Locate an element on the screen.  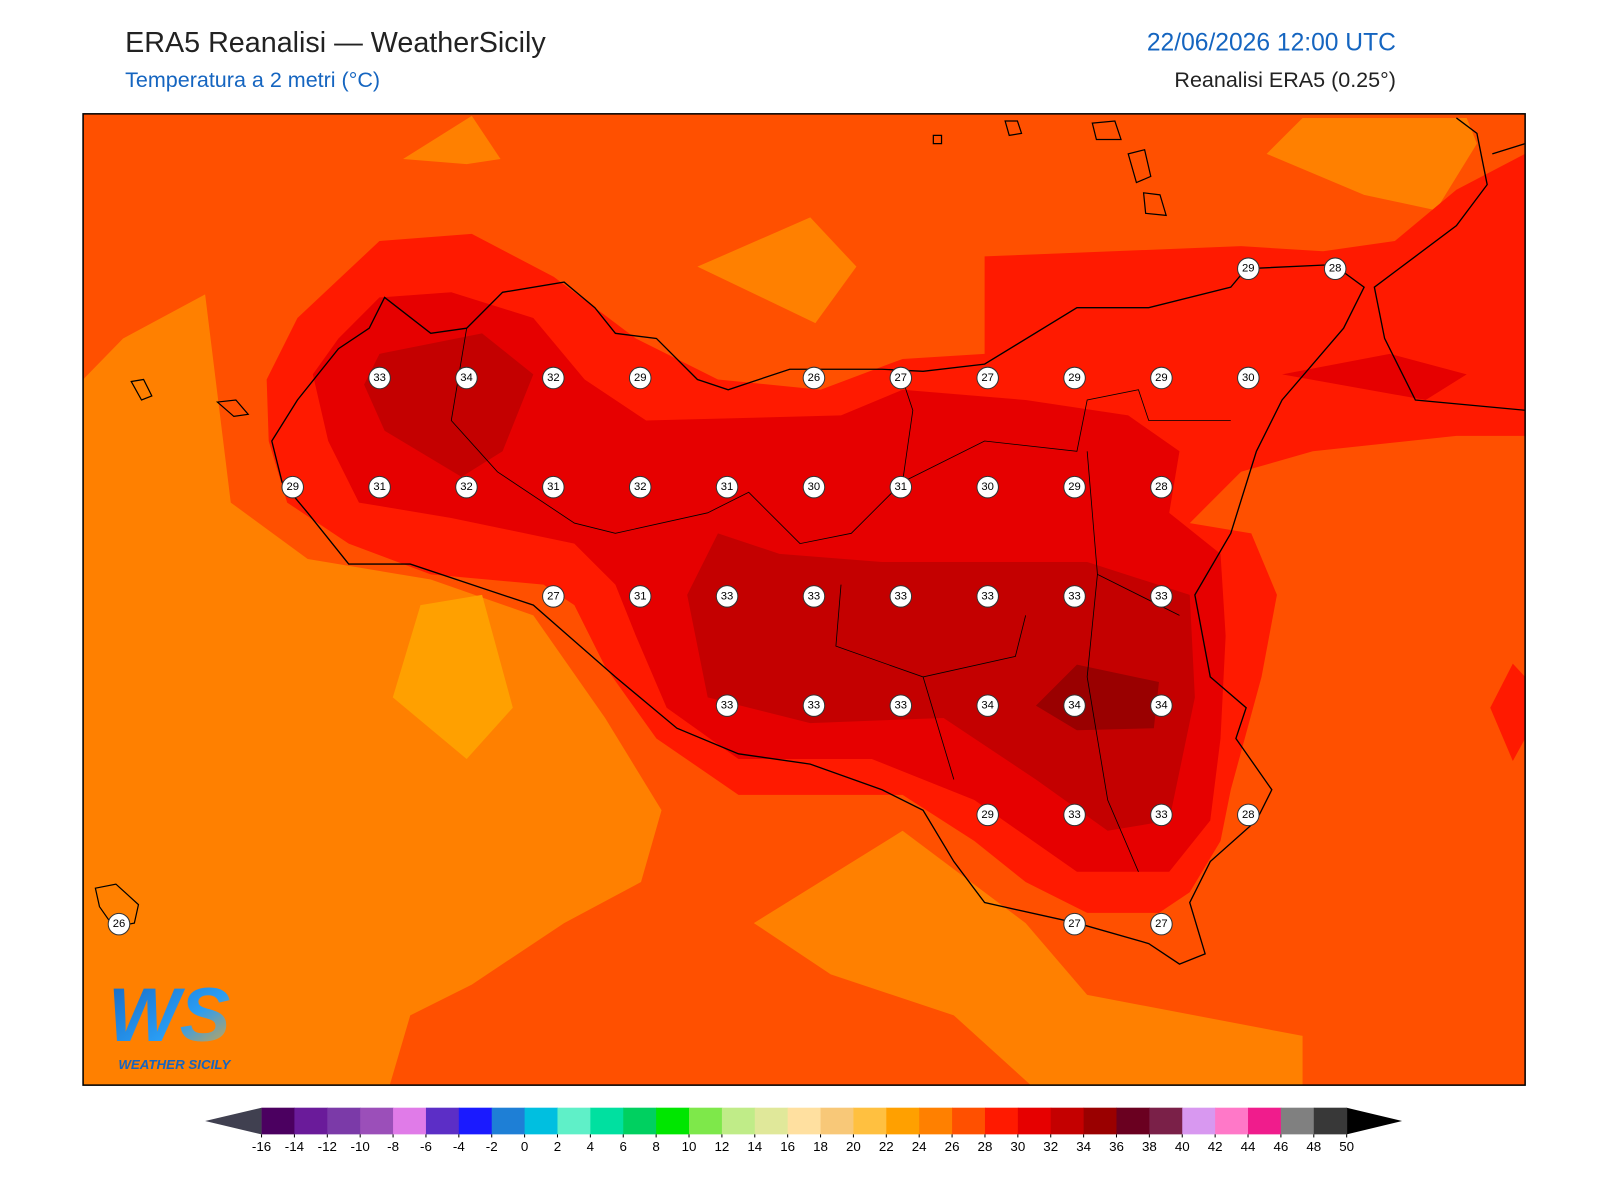
colorbar-label: 24 is located at coordinates (919, 1146).